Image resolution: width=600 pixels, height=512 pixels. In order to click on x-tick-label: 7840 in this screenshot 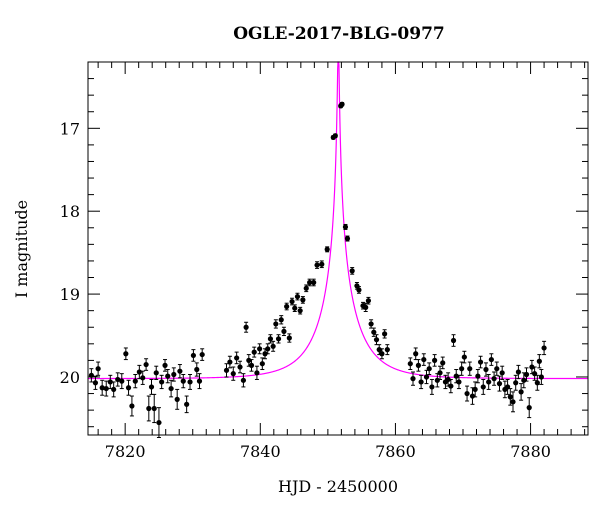, I will do `click(260, 451)`.